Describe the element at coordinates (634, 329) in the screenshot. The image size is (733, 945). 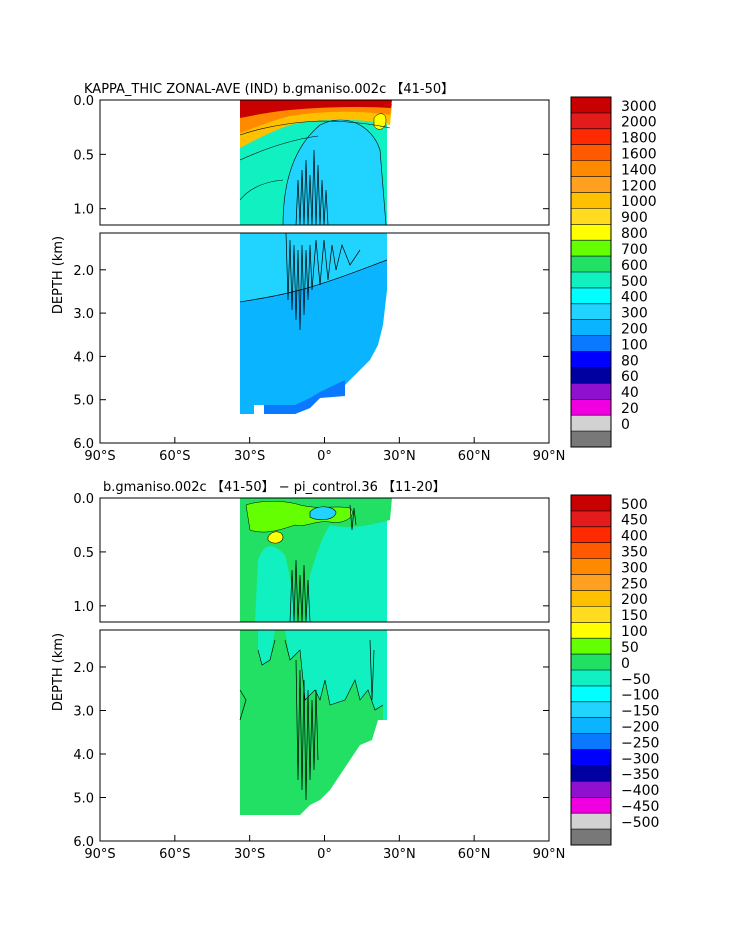
I see `panel-1-colorbar-label: 200` at that location.